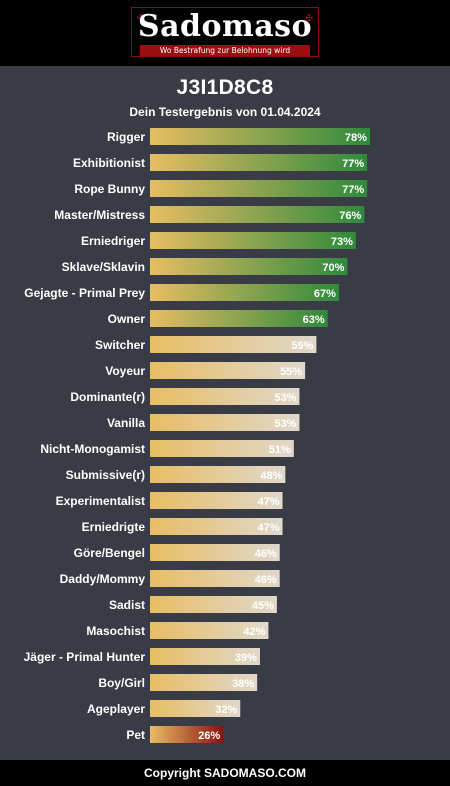 Image resolution: width=450 pixels, height=786 pixels. What do you see at coordinates (225, 50) in the screenshot?
I see `logo-tagline: Wo Bestrafung zur Belohnung wird` at bounding box center [225, 50].